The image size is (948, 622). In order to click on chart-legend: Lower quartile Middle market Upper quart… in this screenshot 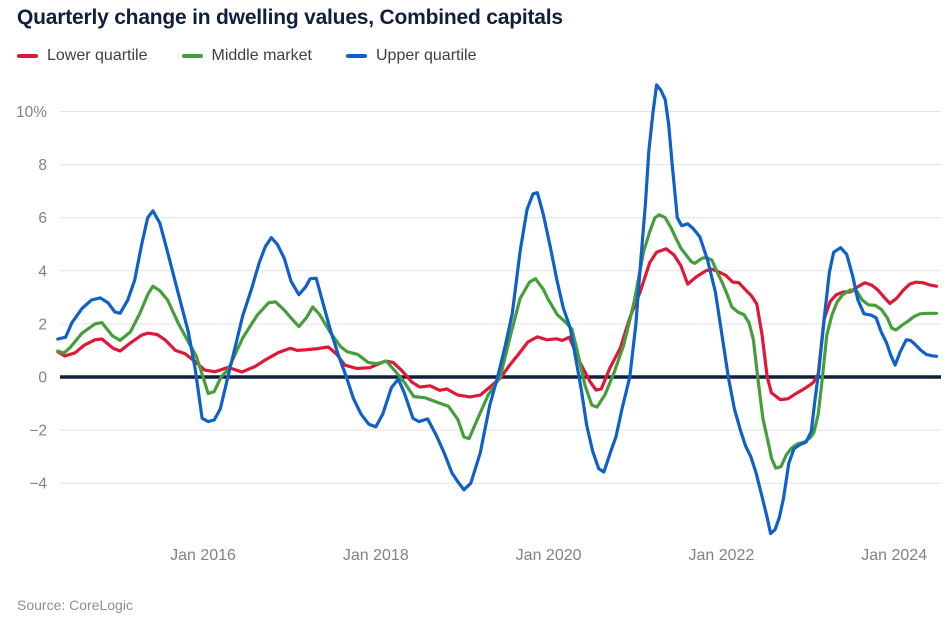, I will do `click(246, 56)`.